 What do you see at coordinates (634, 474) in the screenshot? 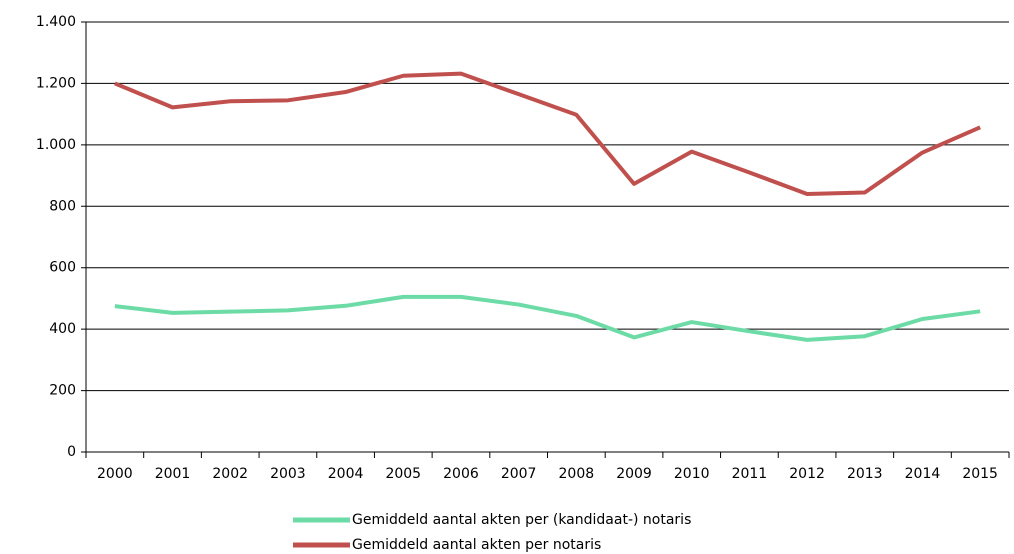
I see `x-tick-label: 2009` at bounding box center [634, 474].